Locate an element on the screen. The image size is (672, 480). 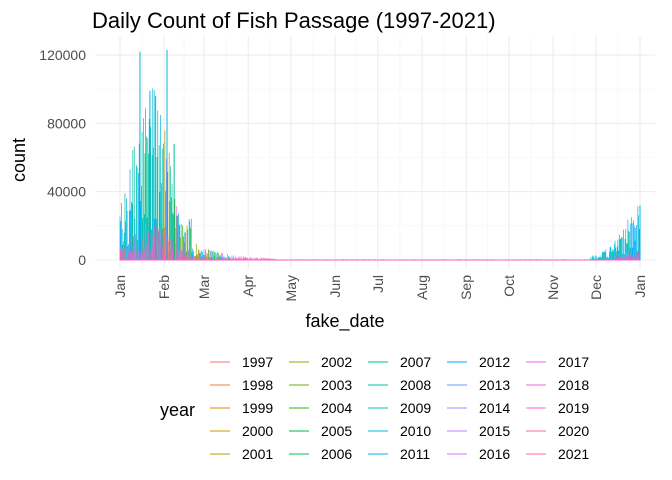
y-axis-ticks: 0 40000 80000 120000 is located at coordinates (62, 157).